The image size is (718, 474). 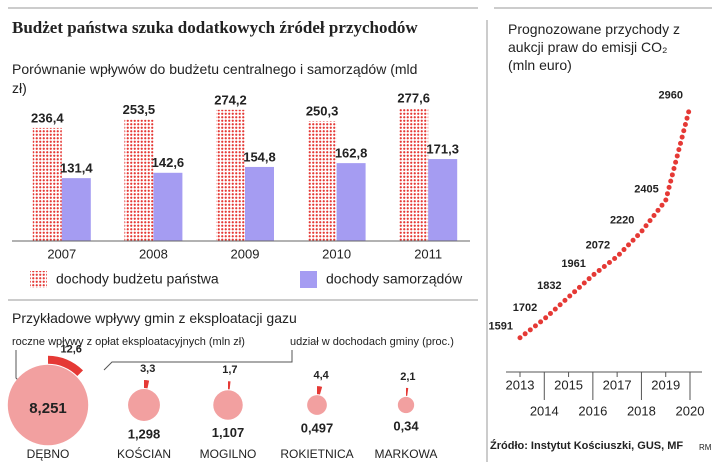 What do you see at coordinates (413, 98) in the screenshot?
I see `data-label: 277,6` at bounding box center [413, 98].